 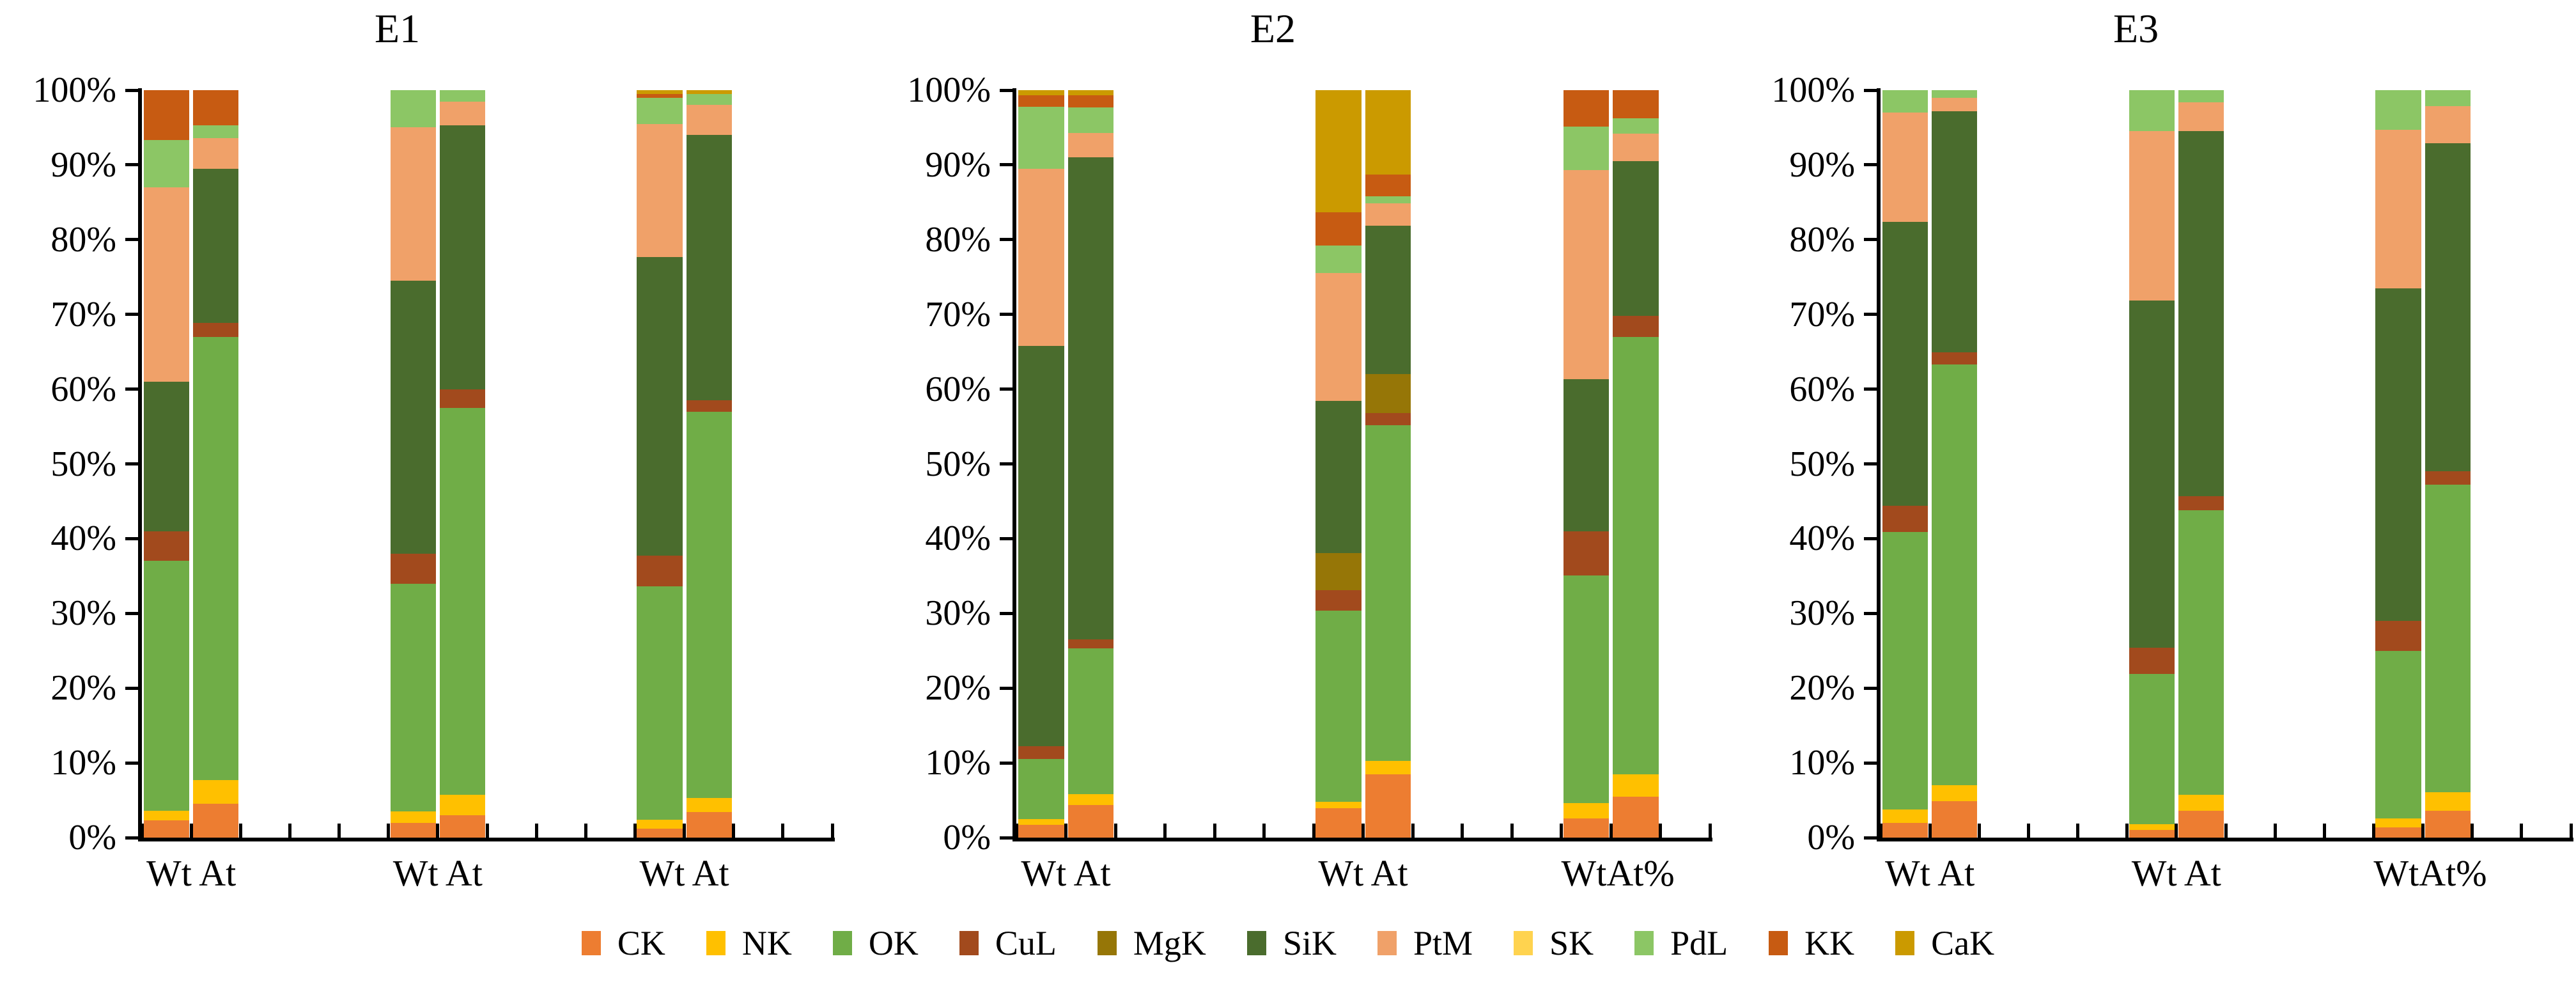 I want to click on bar-E2-g2-Wt, so click(x=1338, y=464).